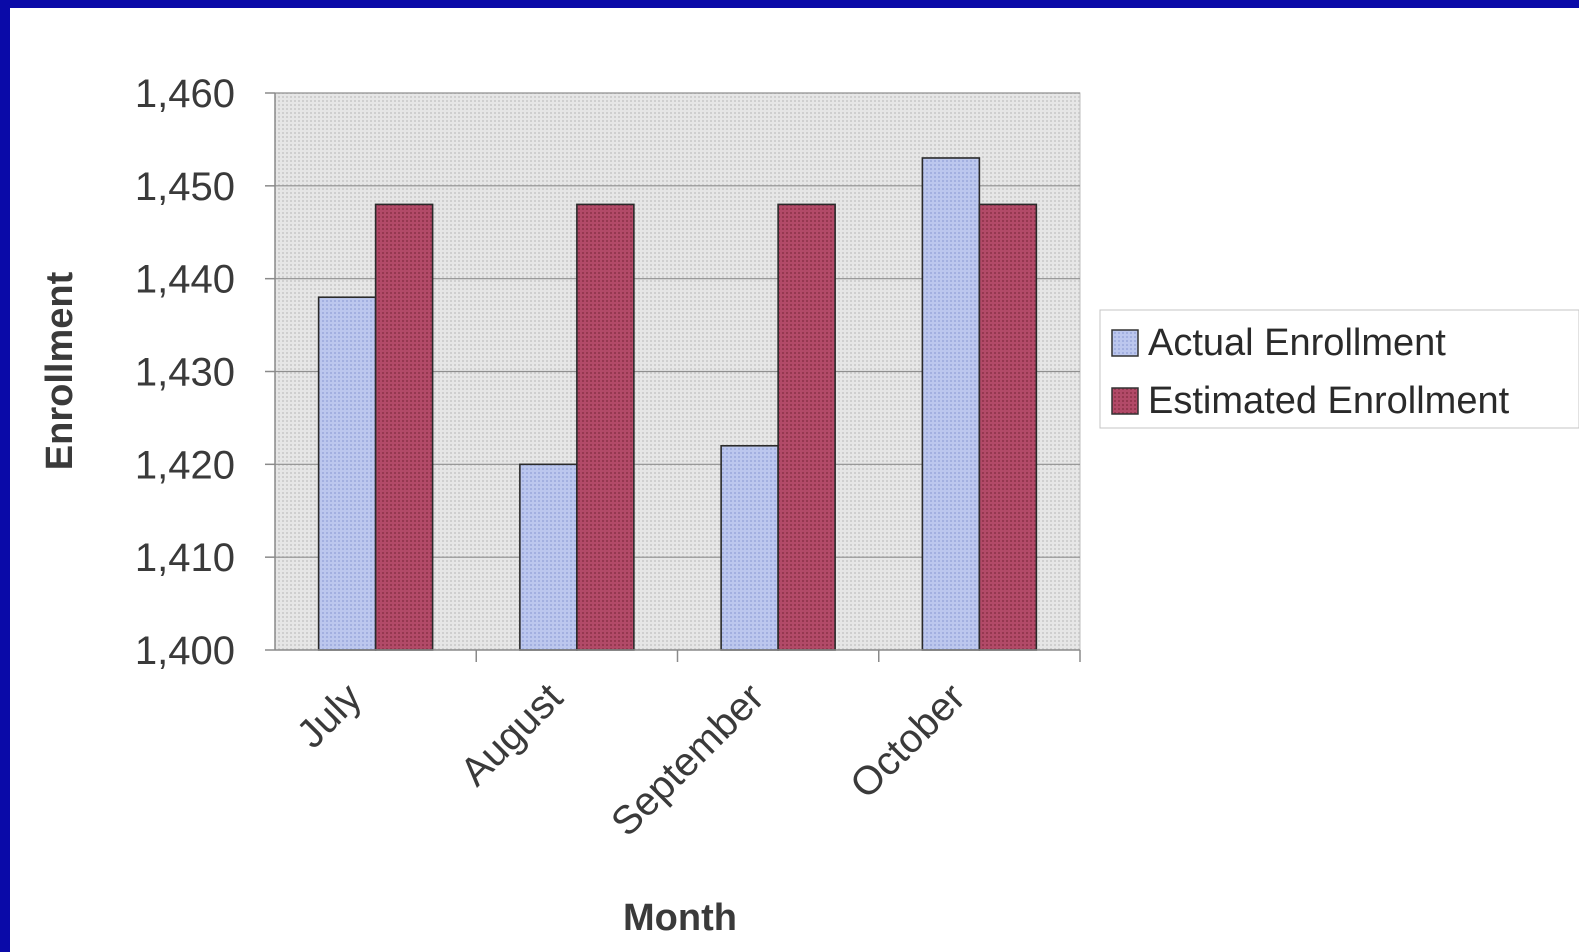 This screenshot has width=1579, height=952. I want to click on x-tick-label: August, so click(511, 734).